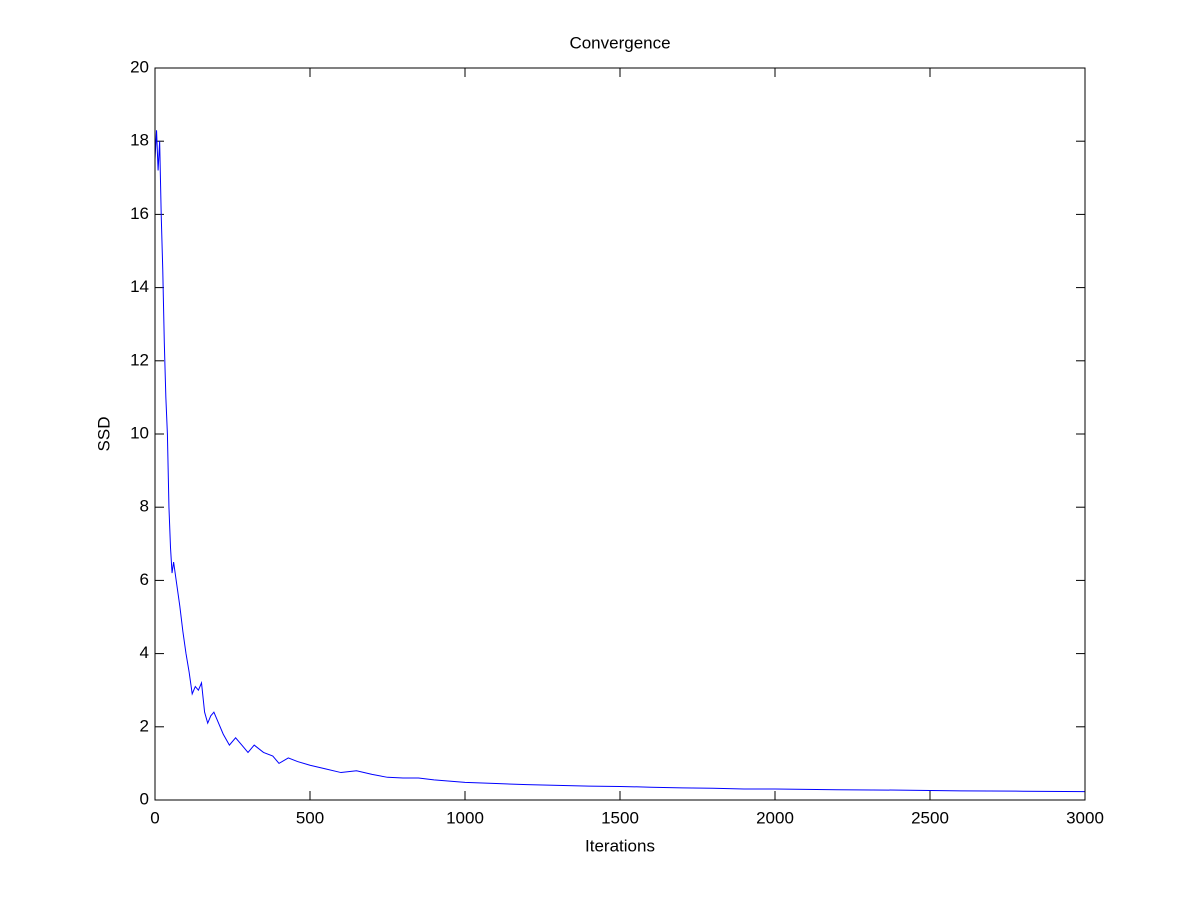 The height and width of the screenshot is (900, 1200). I want to click on x-tick-label: 2000, so click(775, 817).